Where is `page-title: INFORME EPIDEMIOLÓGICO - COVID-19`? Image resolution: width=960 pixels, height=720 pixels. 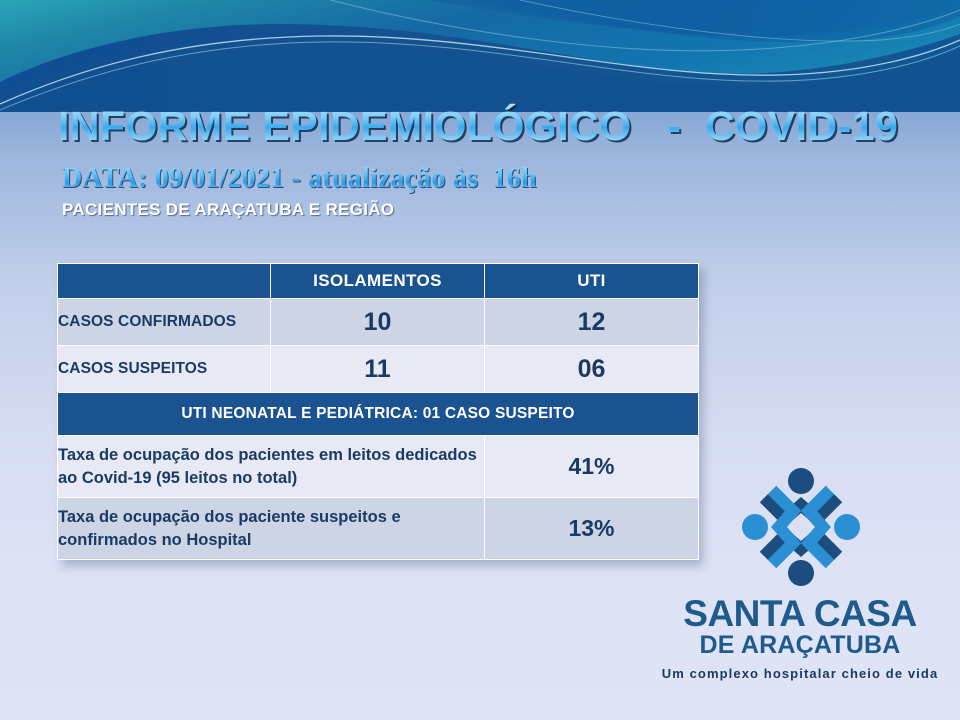 page-title: INFORME EPIDEMIOLÓGICO - COVID-19 is located at coordinates (478, 126).